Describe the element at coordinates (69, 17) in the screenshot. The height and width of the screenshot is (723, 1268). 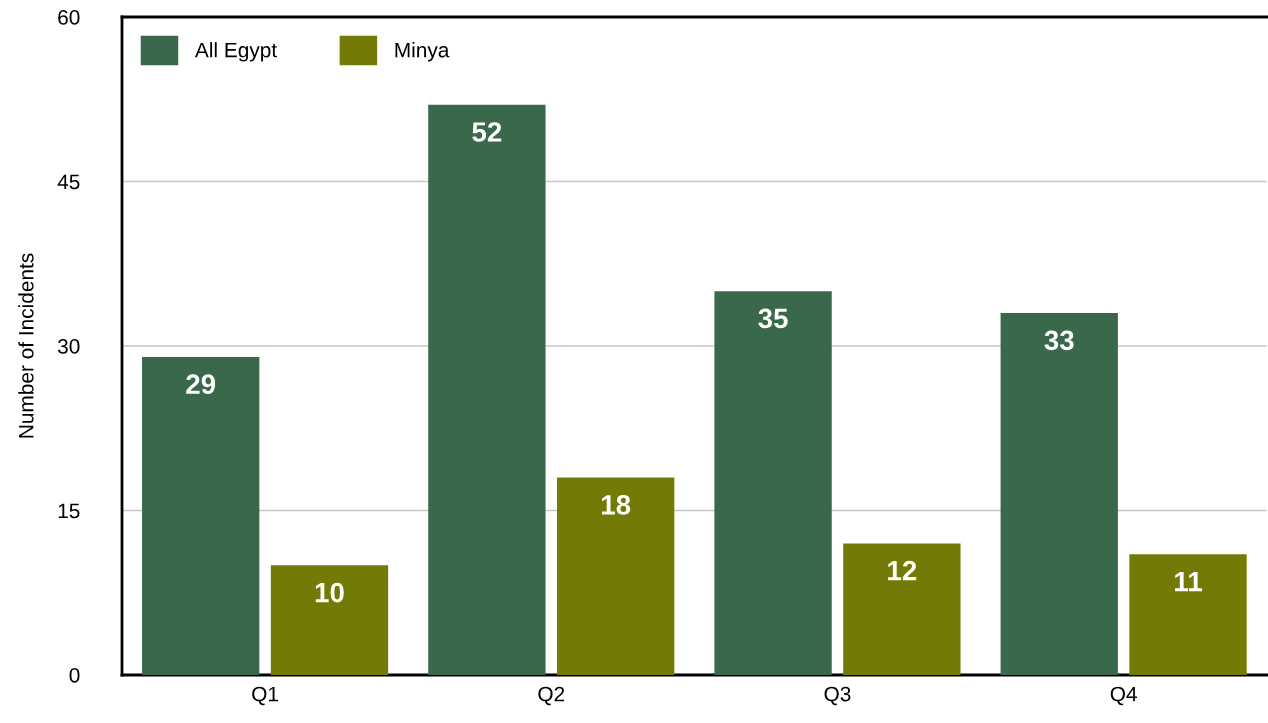
I see `y-tick-label: 60` at that location.